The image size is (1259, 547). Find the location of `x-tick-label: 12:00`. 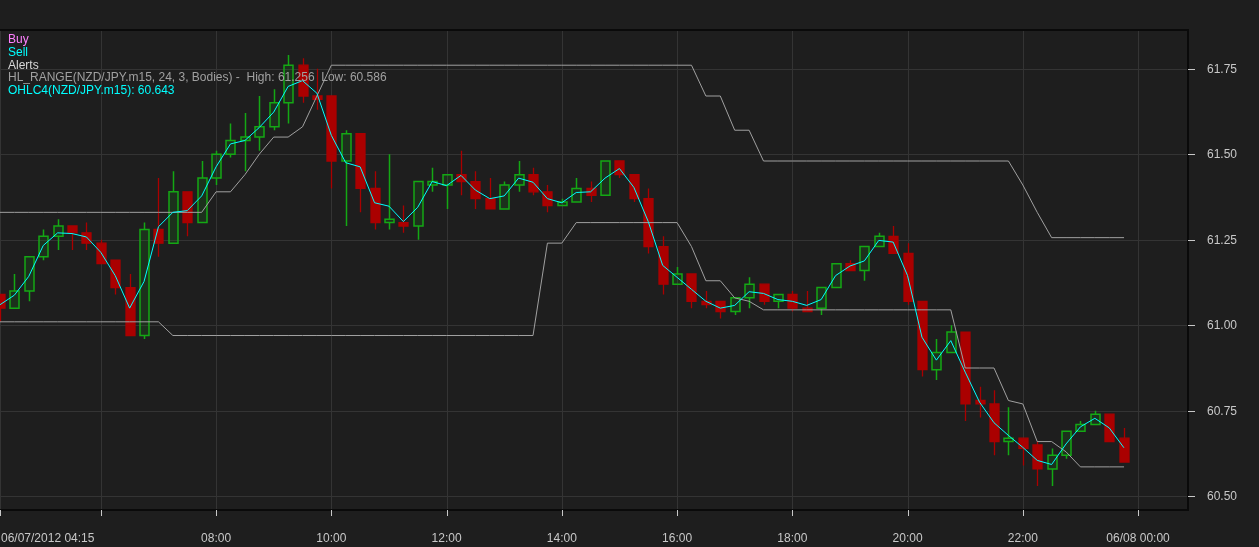

x-tick-label: 12:00 is located at coordinates (446, 538).